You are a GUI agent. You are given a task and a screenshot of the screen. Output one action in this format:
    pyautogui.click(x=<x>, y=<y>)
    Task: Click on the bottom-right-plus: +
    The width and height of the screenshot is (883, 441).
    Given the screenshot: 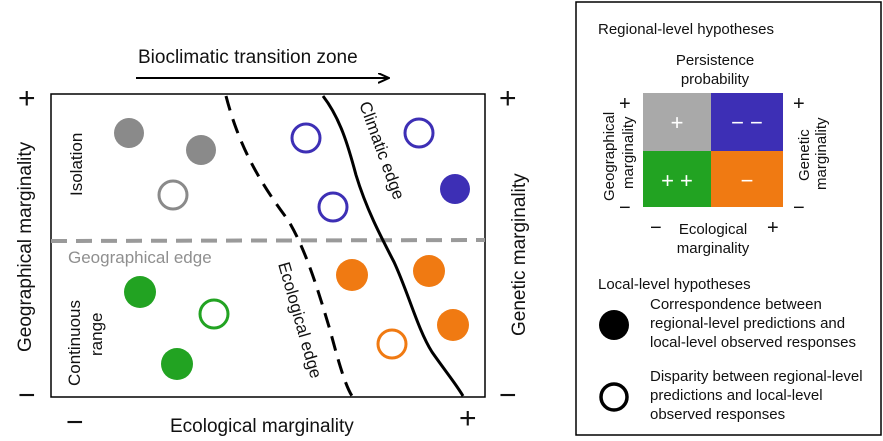 What is the action you would take?
    pyautogui.click(x=468, y=418)
    